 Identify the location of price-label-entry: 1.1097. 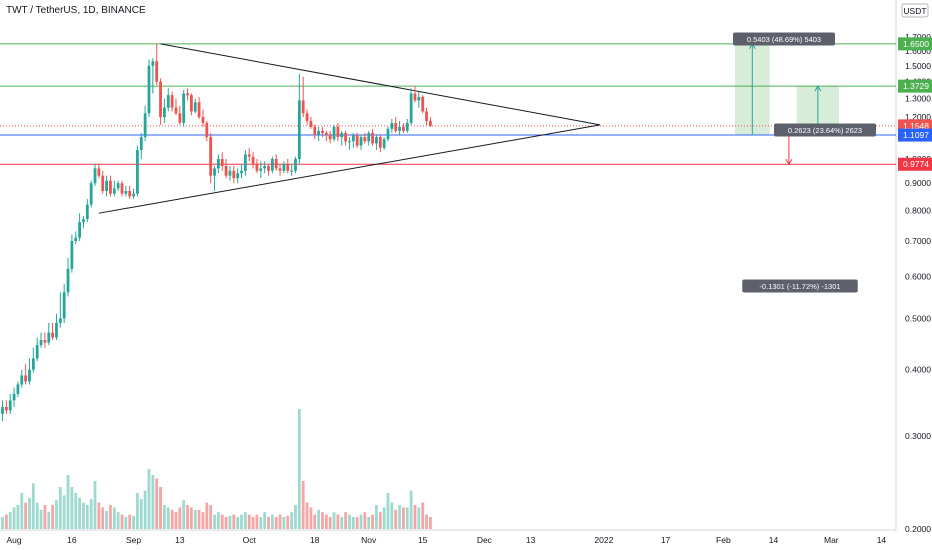
(916, 135).